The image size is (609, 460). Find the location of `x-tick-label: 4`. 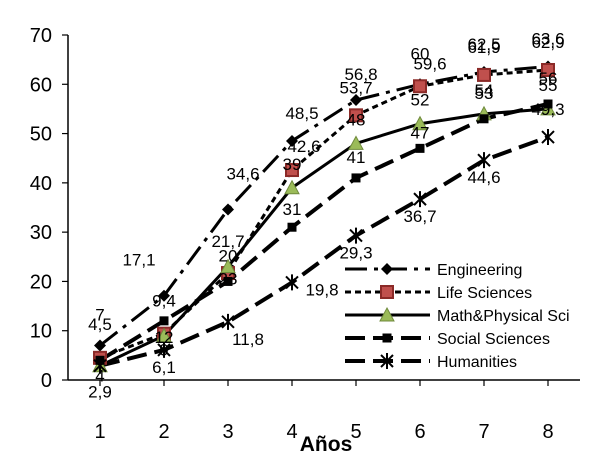

x-tick-label: 4 is located at coordinates (291, 432).